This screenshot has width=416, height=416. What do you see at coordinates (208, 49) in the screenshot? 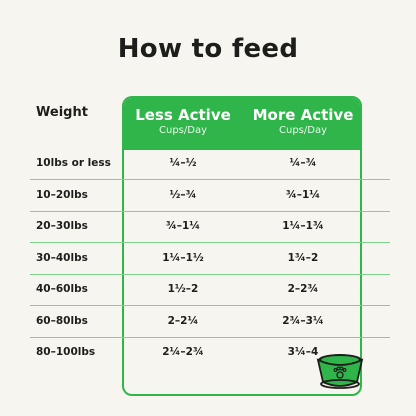
I see `page-title: How to feed` at bounding box center [208, 49].